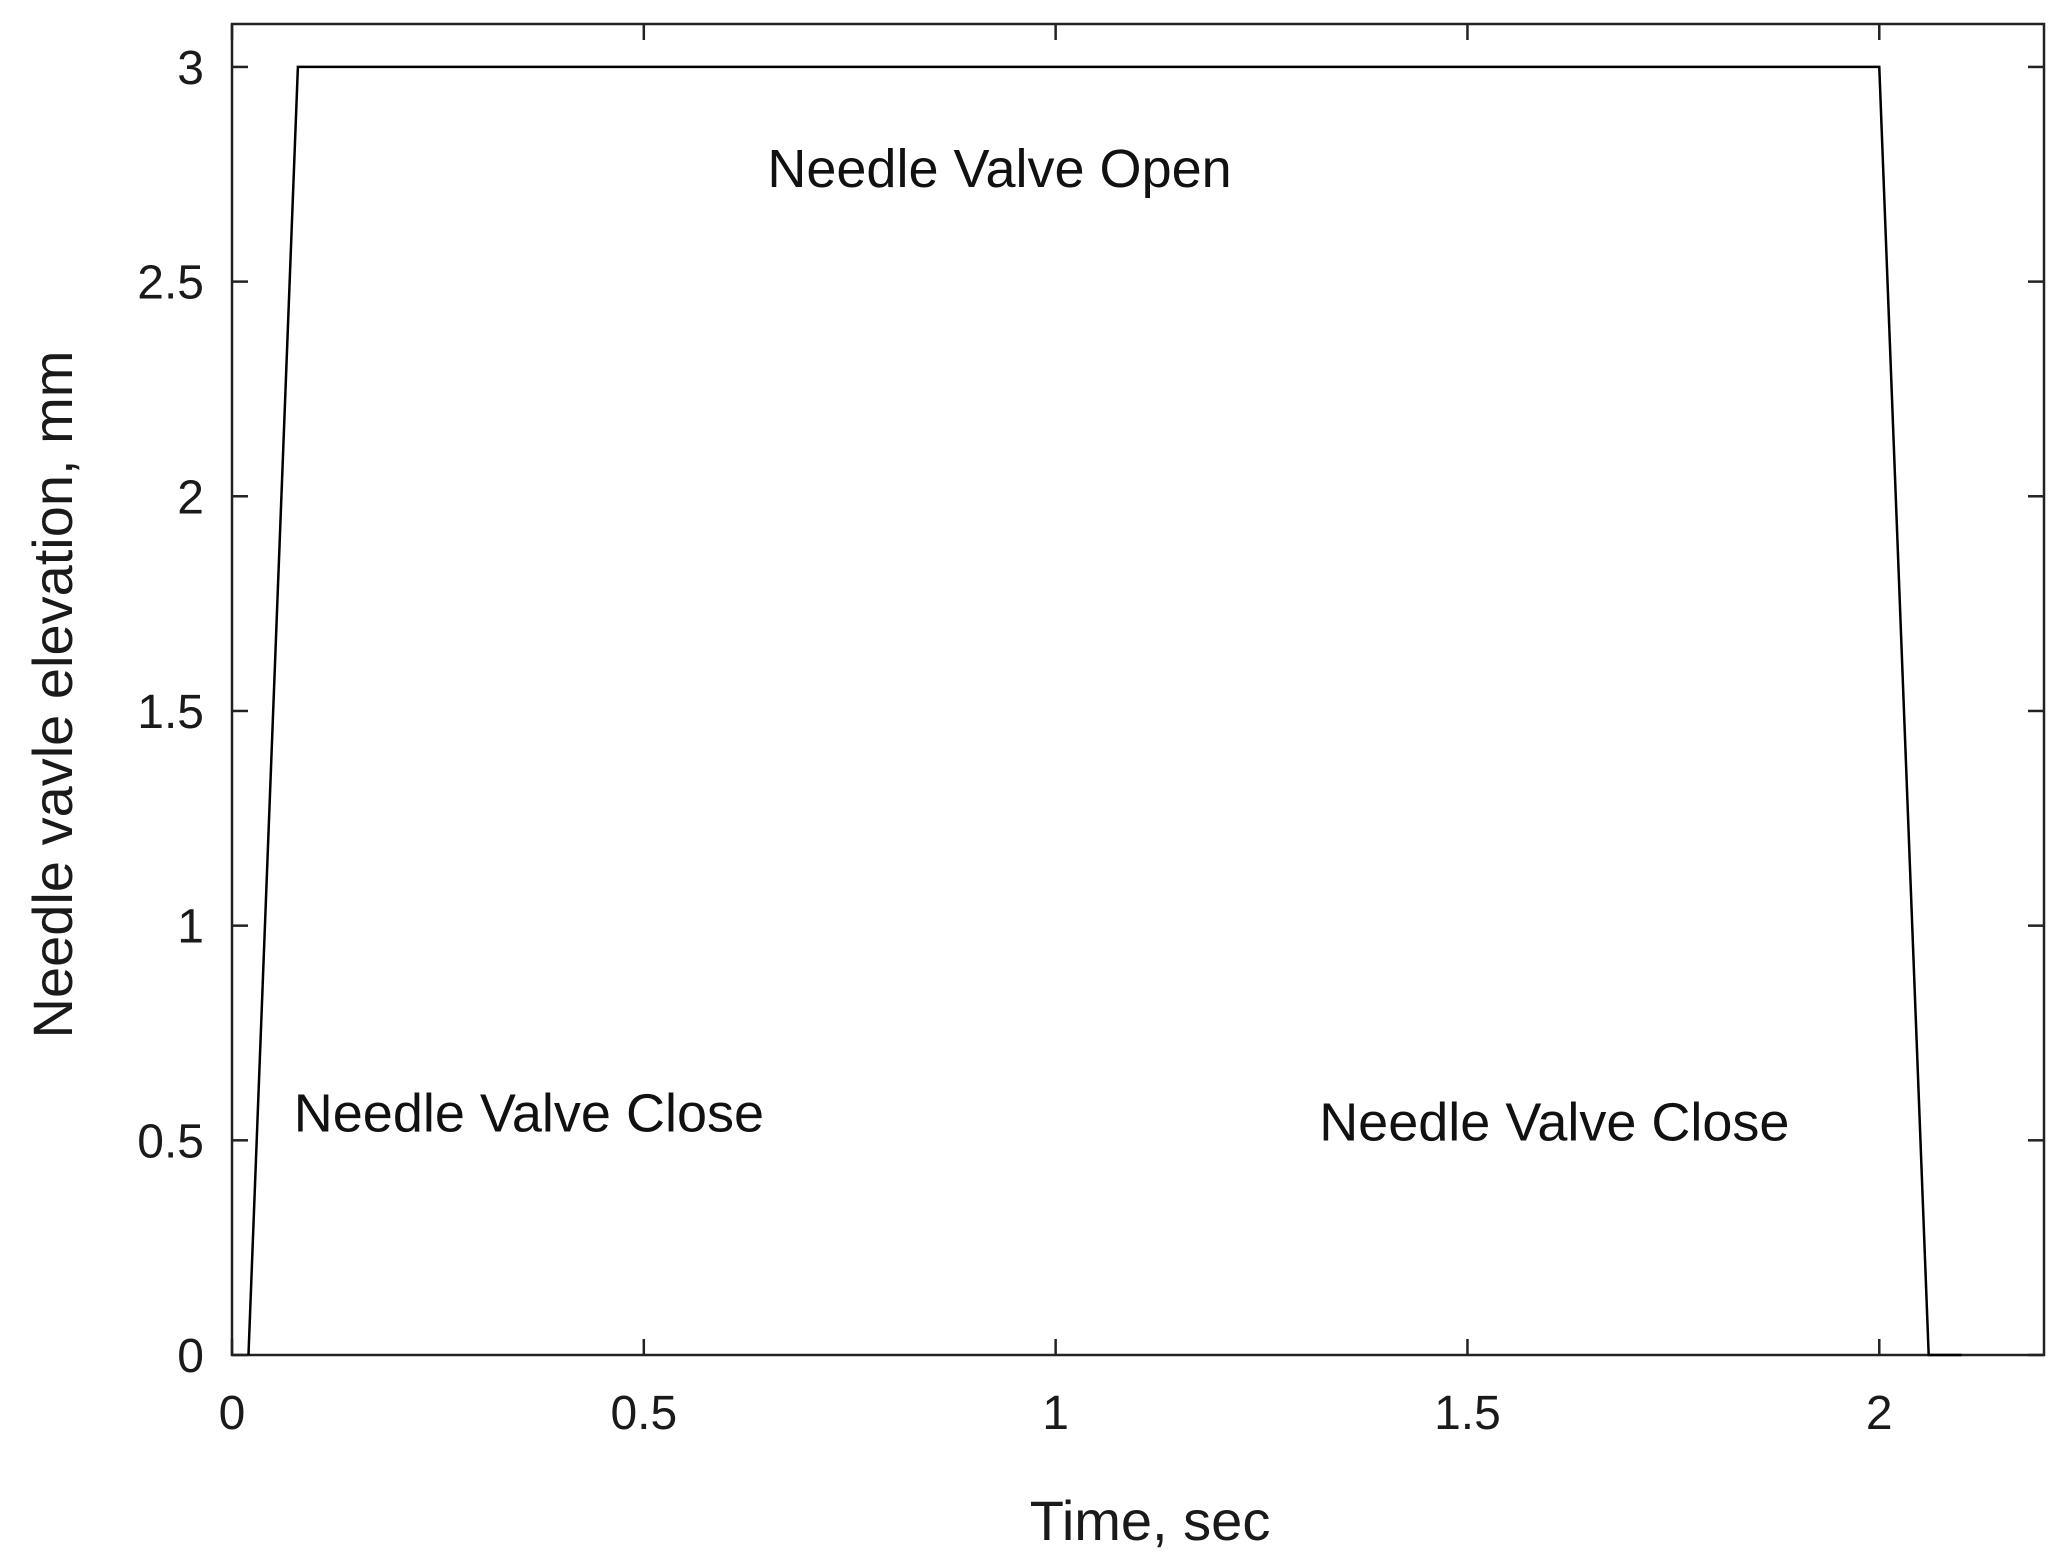 The height and width of the screenshot is (1568, 2068). I want to click on x-axis-label: Time, sec, so click(1150, 1520).